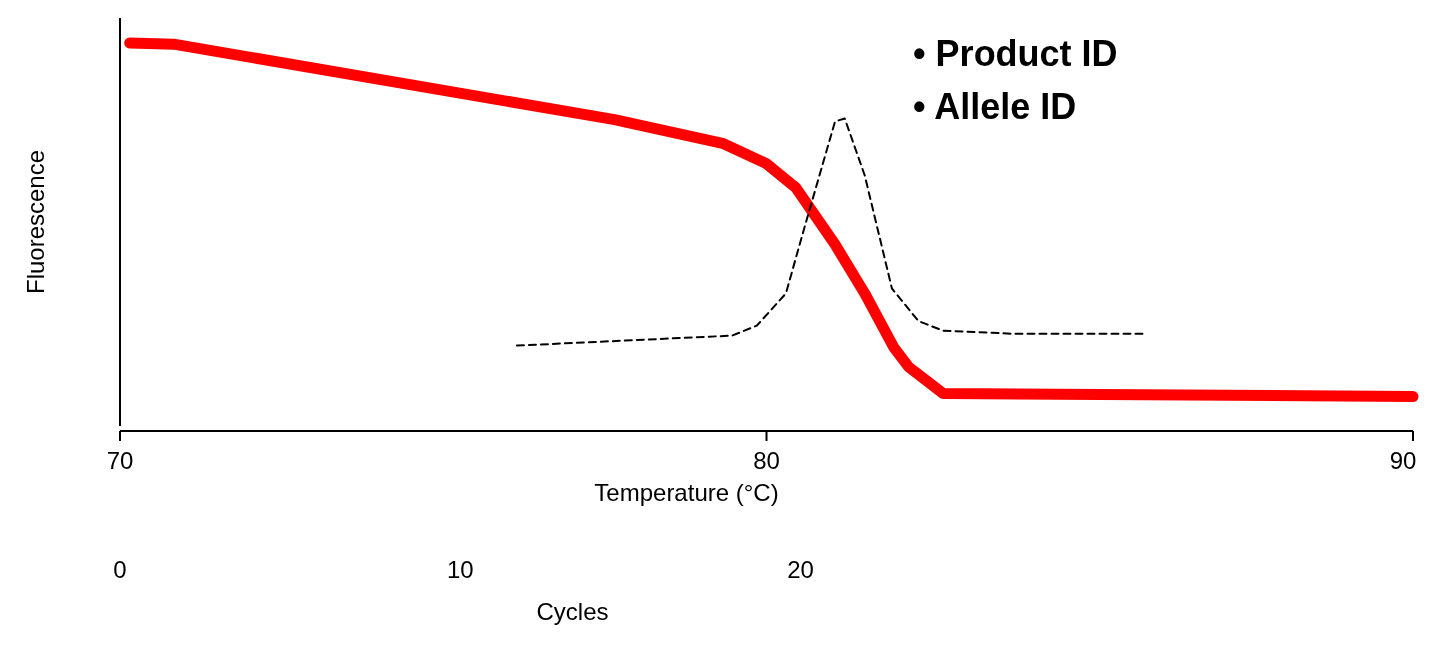  I want to click on x-tick-label: 90, so click(1403, 460).